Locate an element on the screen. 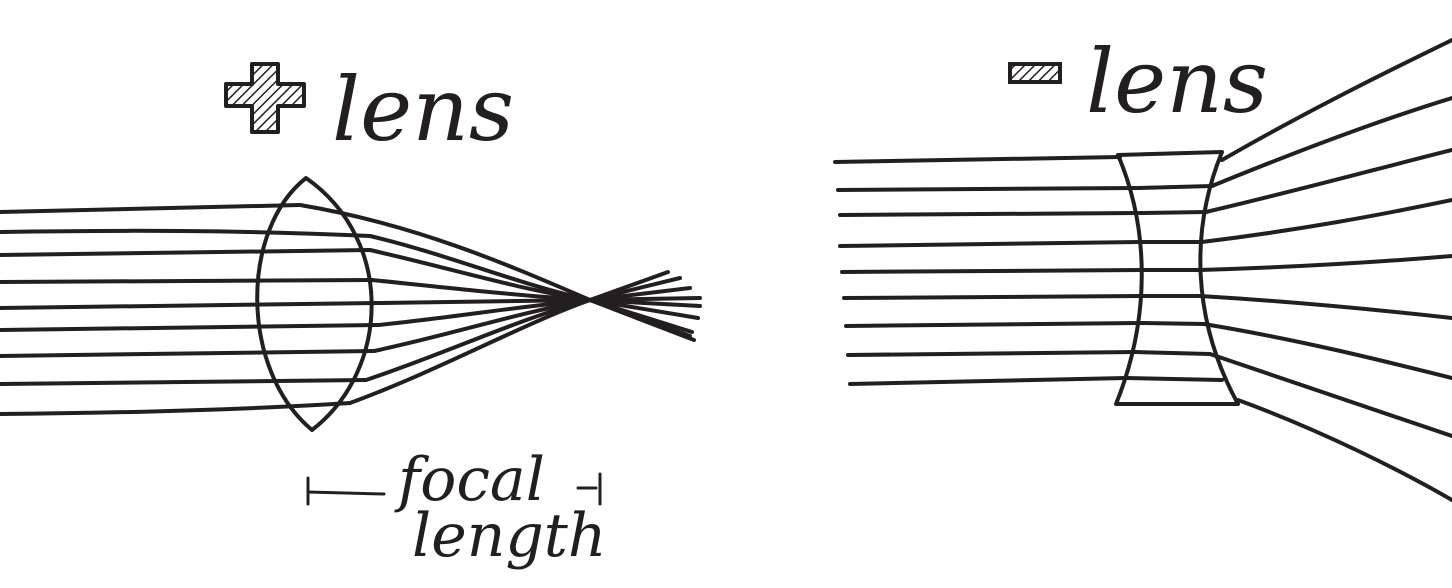 Image resolution: width=1452 pixels, height=588 pixels. diverging-lens-title: lens is located at coordinates (1177, 81).